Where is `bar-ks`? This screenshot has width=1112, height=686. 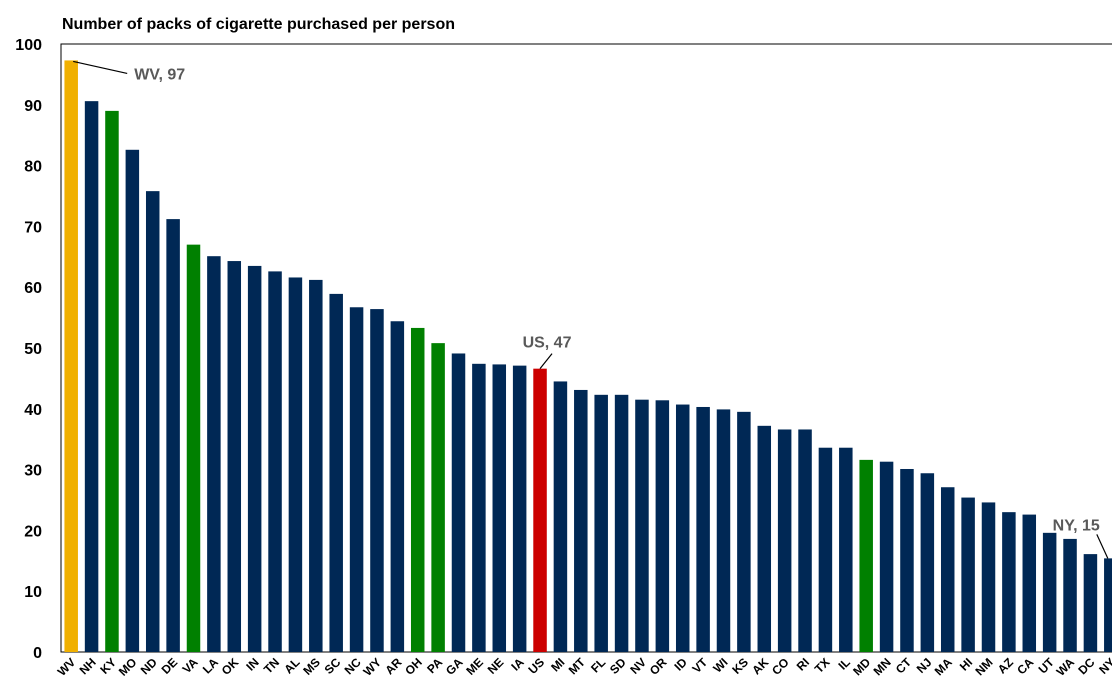
bar-ks is located at coordinates (744, 531).